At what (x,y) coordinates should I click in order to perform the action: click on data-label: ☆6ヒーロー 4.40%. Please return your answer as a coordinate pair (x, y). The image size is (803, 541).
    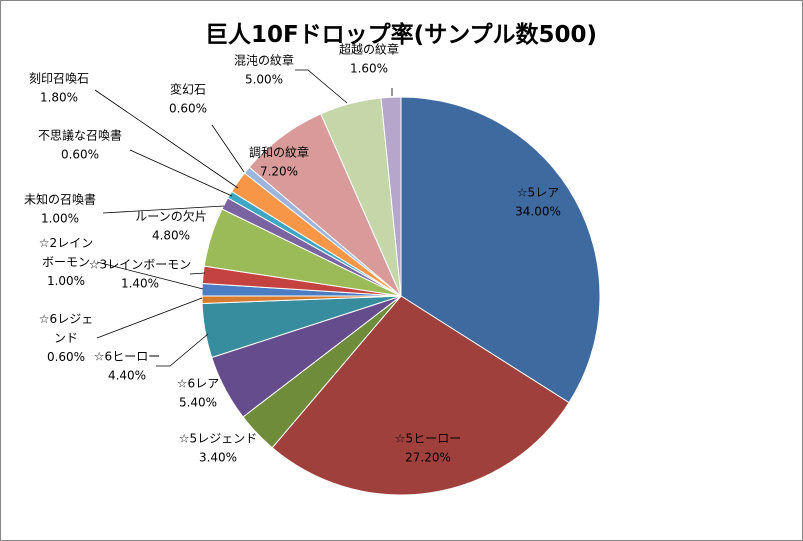
    Looking at the image, I should click on (127, 366).